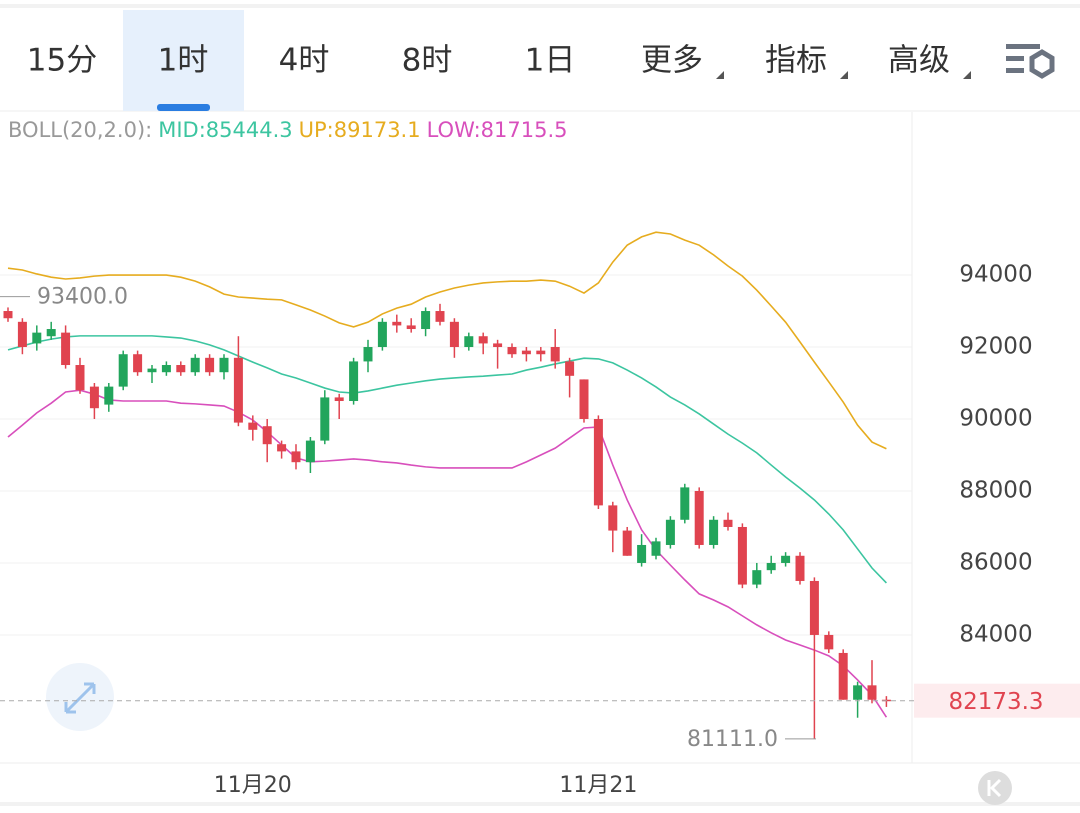 This screenshot has width=1080, height=813. What do you see at coordinates (1042, 64) in the screenshot?
I see `icon-hex` at bounding box center [1042, 64].